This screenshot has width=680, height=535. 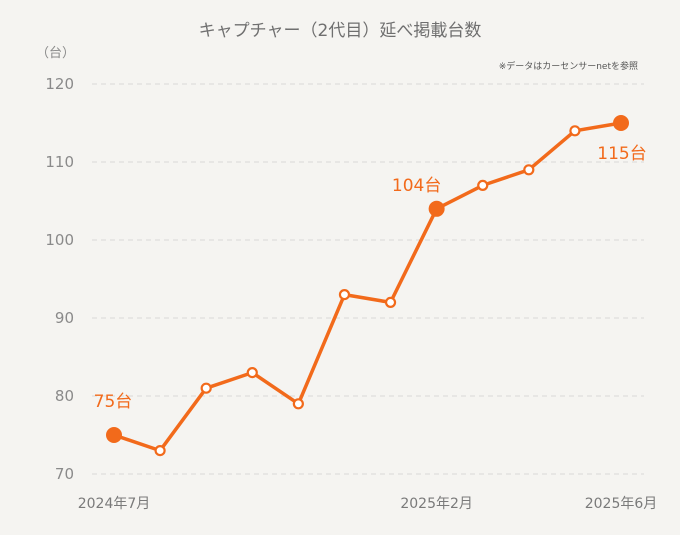 What do you see at coordinates (59, 162) in the screenshot?
I see `y-tick-label: 110` at bounding box center [59, 162].